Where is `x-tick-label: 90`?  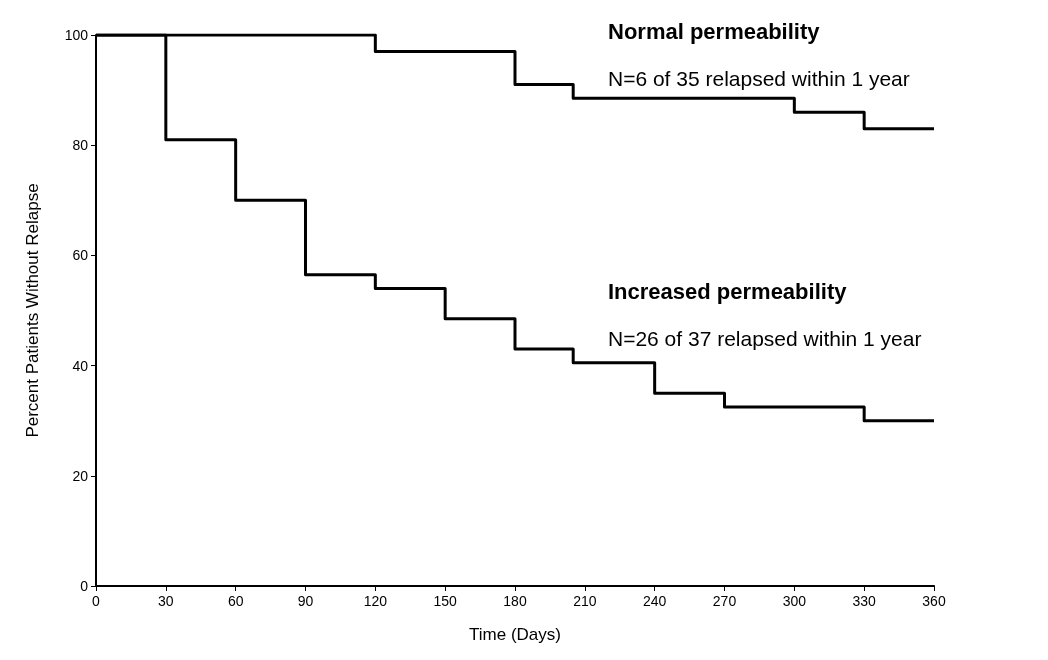 x-tick-label: 90 is located at coordinates (305, 601).